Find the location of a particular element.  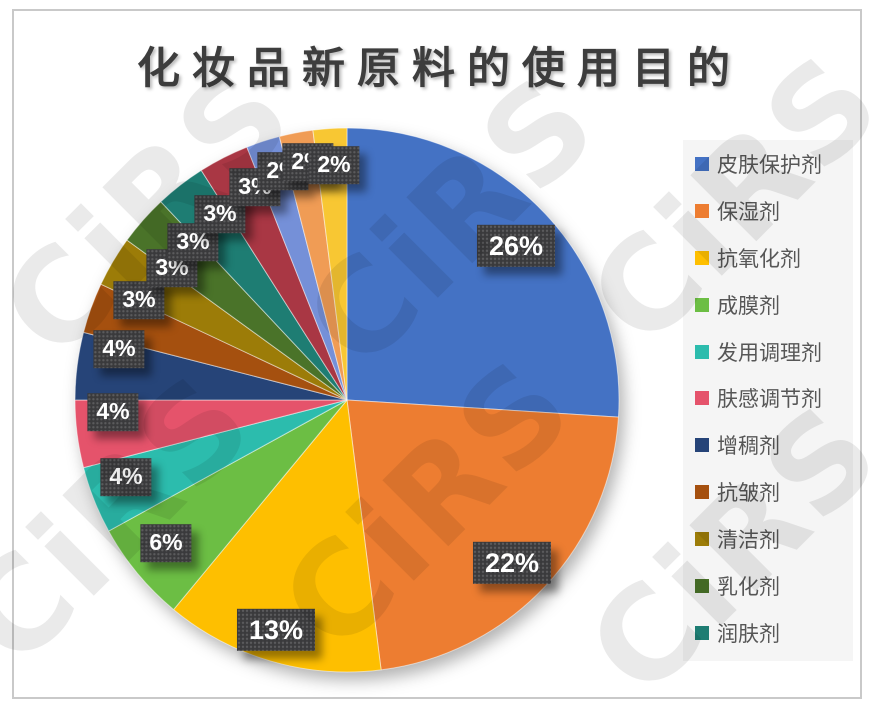

legend-item-7: 抗皱剂 is located at coordinates (768, 492).